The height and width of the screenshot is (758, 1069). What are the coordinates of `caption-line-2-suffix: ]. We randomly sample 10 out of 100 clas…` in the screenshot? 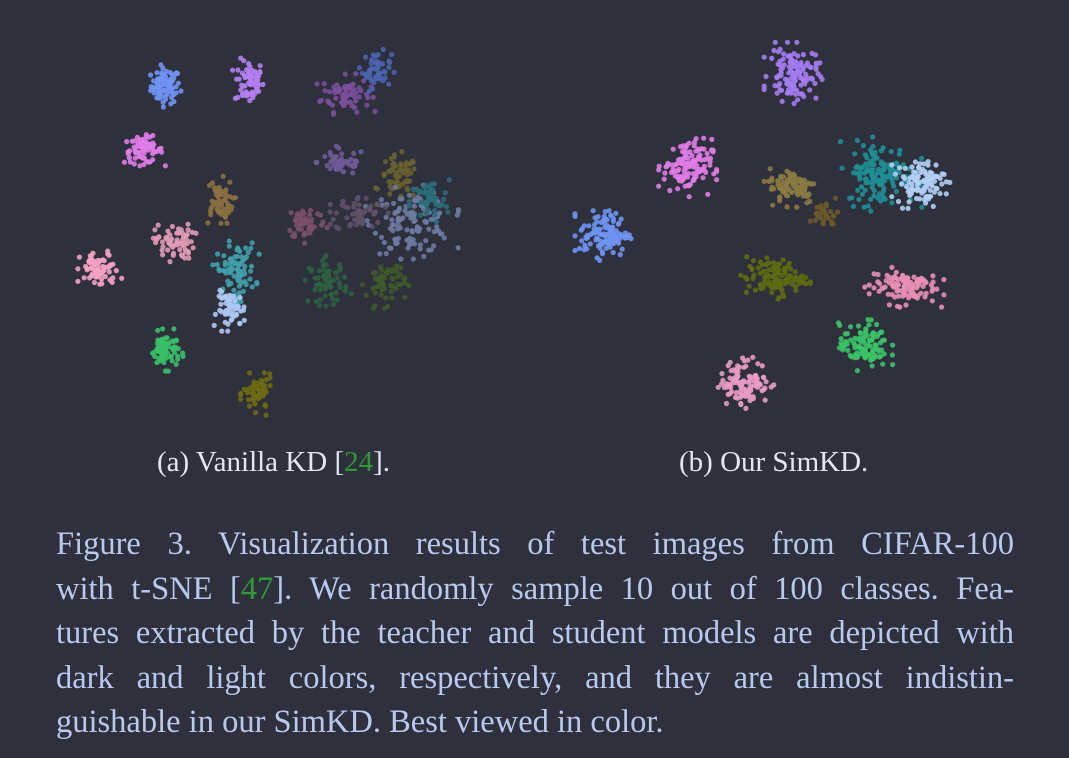 It's located at (643, 588).